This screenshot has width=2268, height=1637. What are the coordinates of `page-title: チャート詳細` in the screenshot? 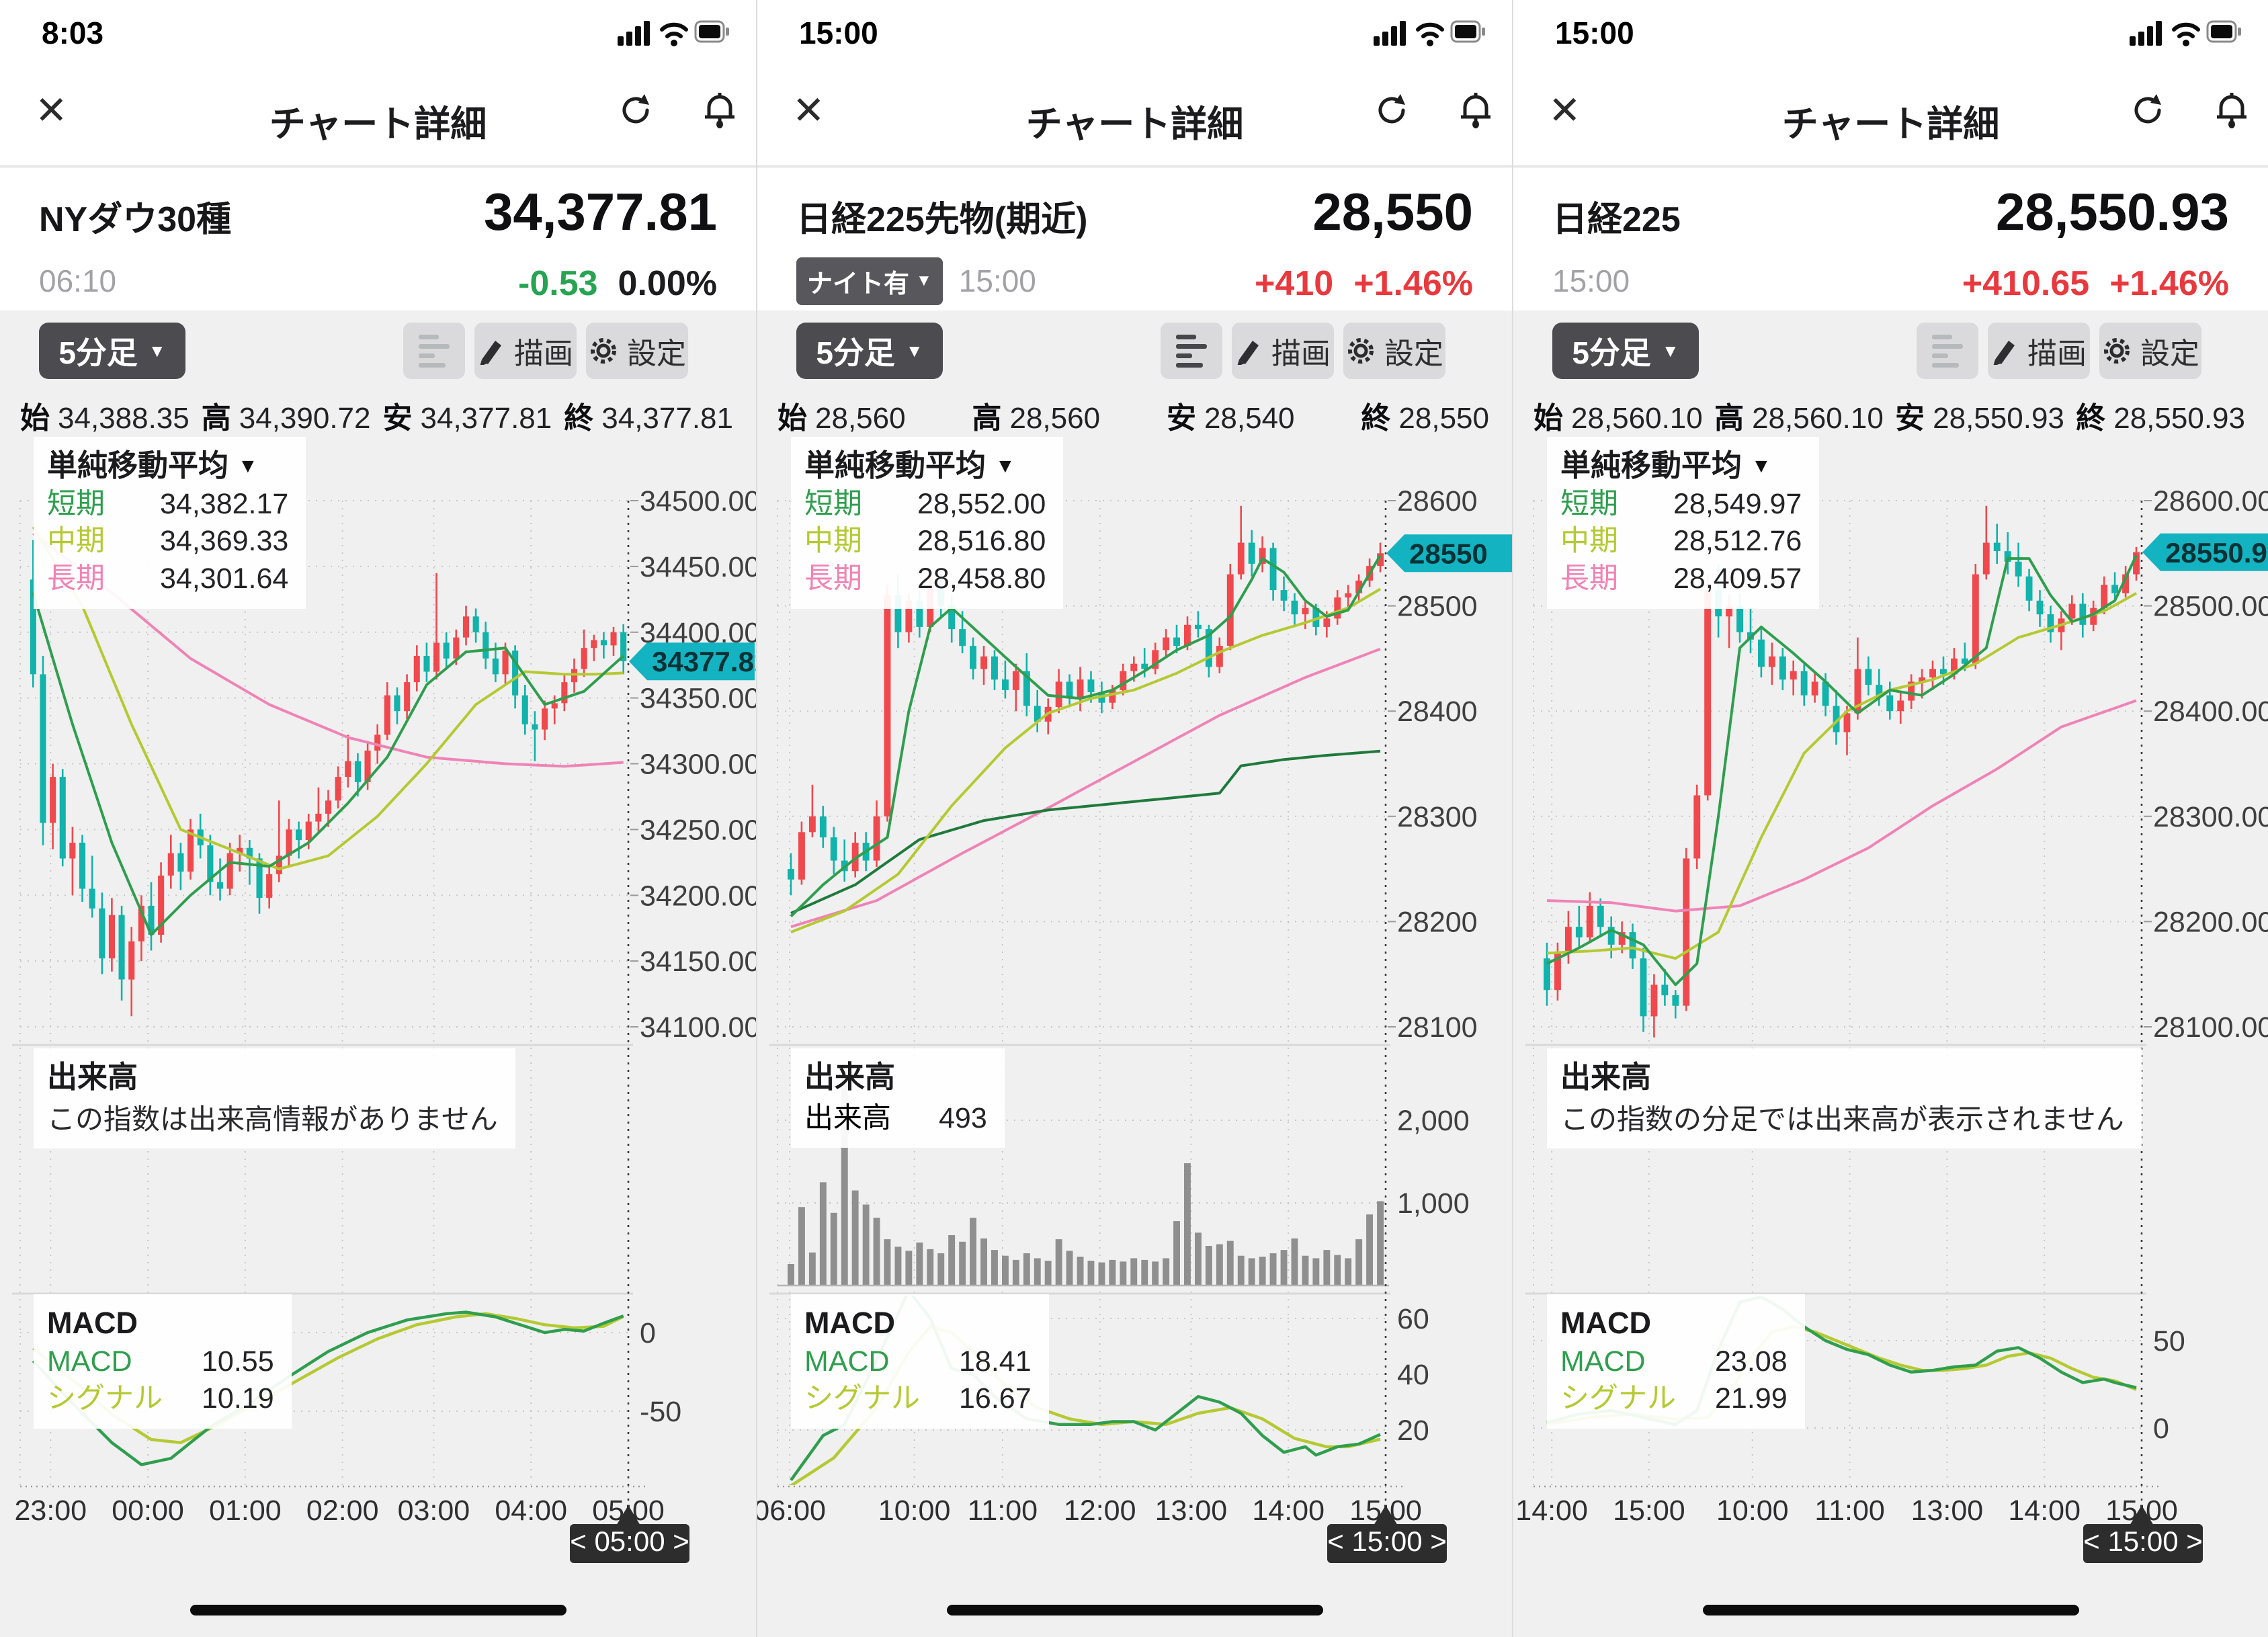 It's located at (1891, 124).